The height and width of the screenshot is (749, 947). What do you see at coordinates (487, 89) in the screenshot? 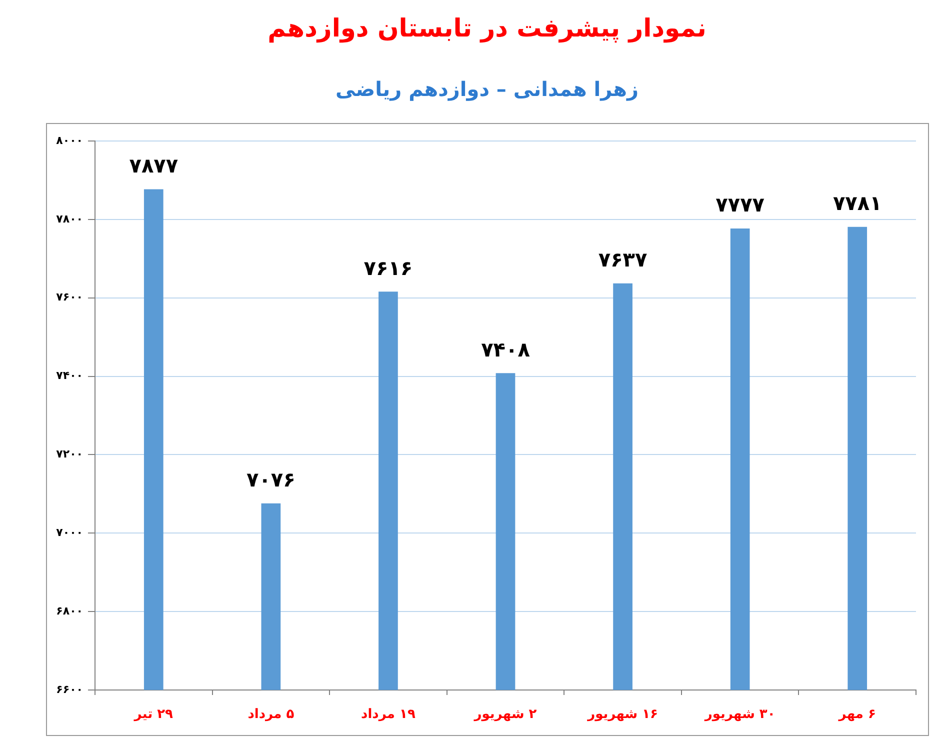
I see `chart-subtitle: زهرا همدانی – دوازدهم ریاضی` at bounding box center [487, 89].